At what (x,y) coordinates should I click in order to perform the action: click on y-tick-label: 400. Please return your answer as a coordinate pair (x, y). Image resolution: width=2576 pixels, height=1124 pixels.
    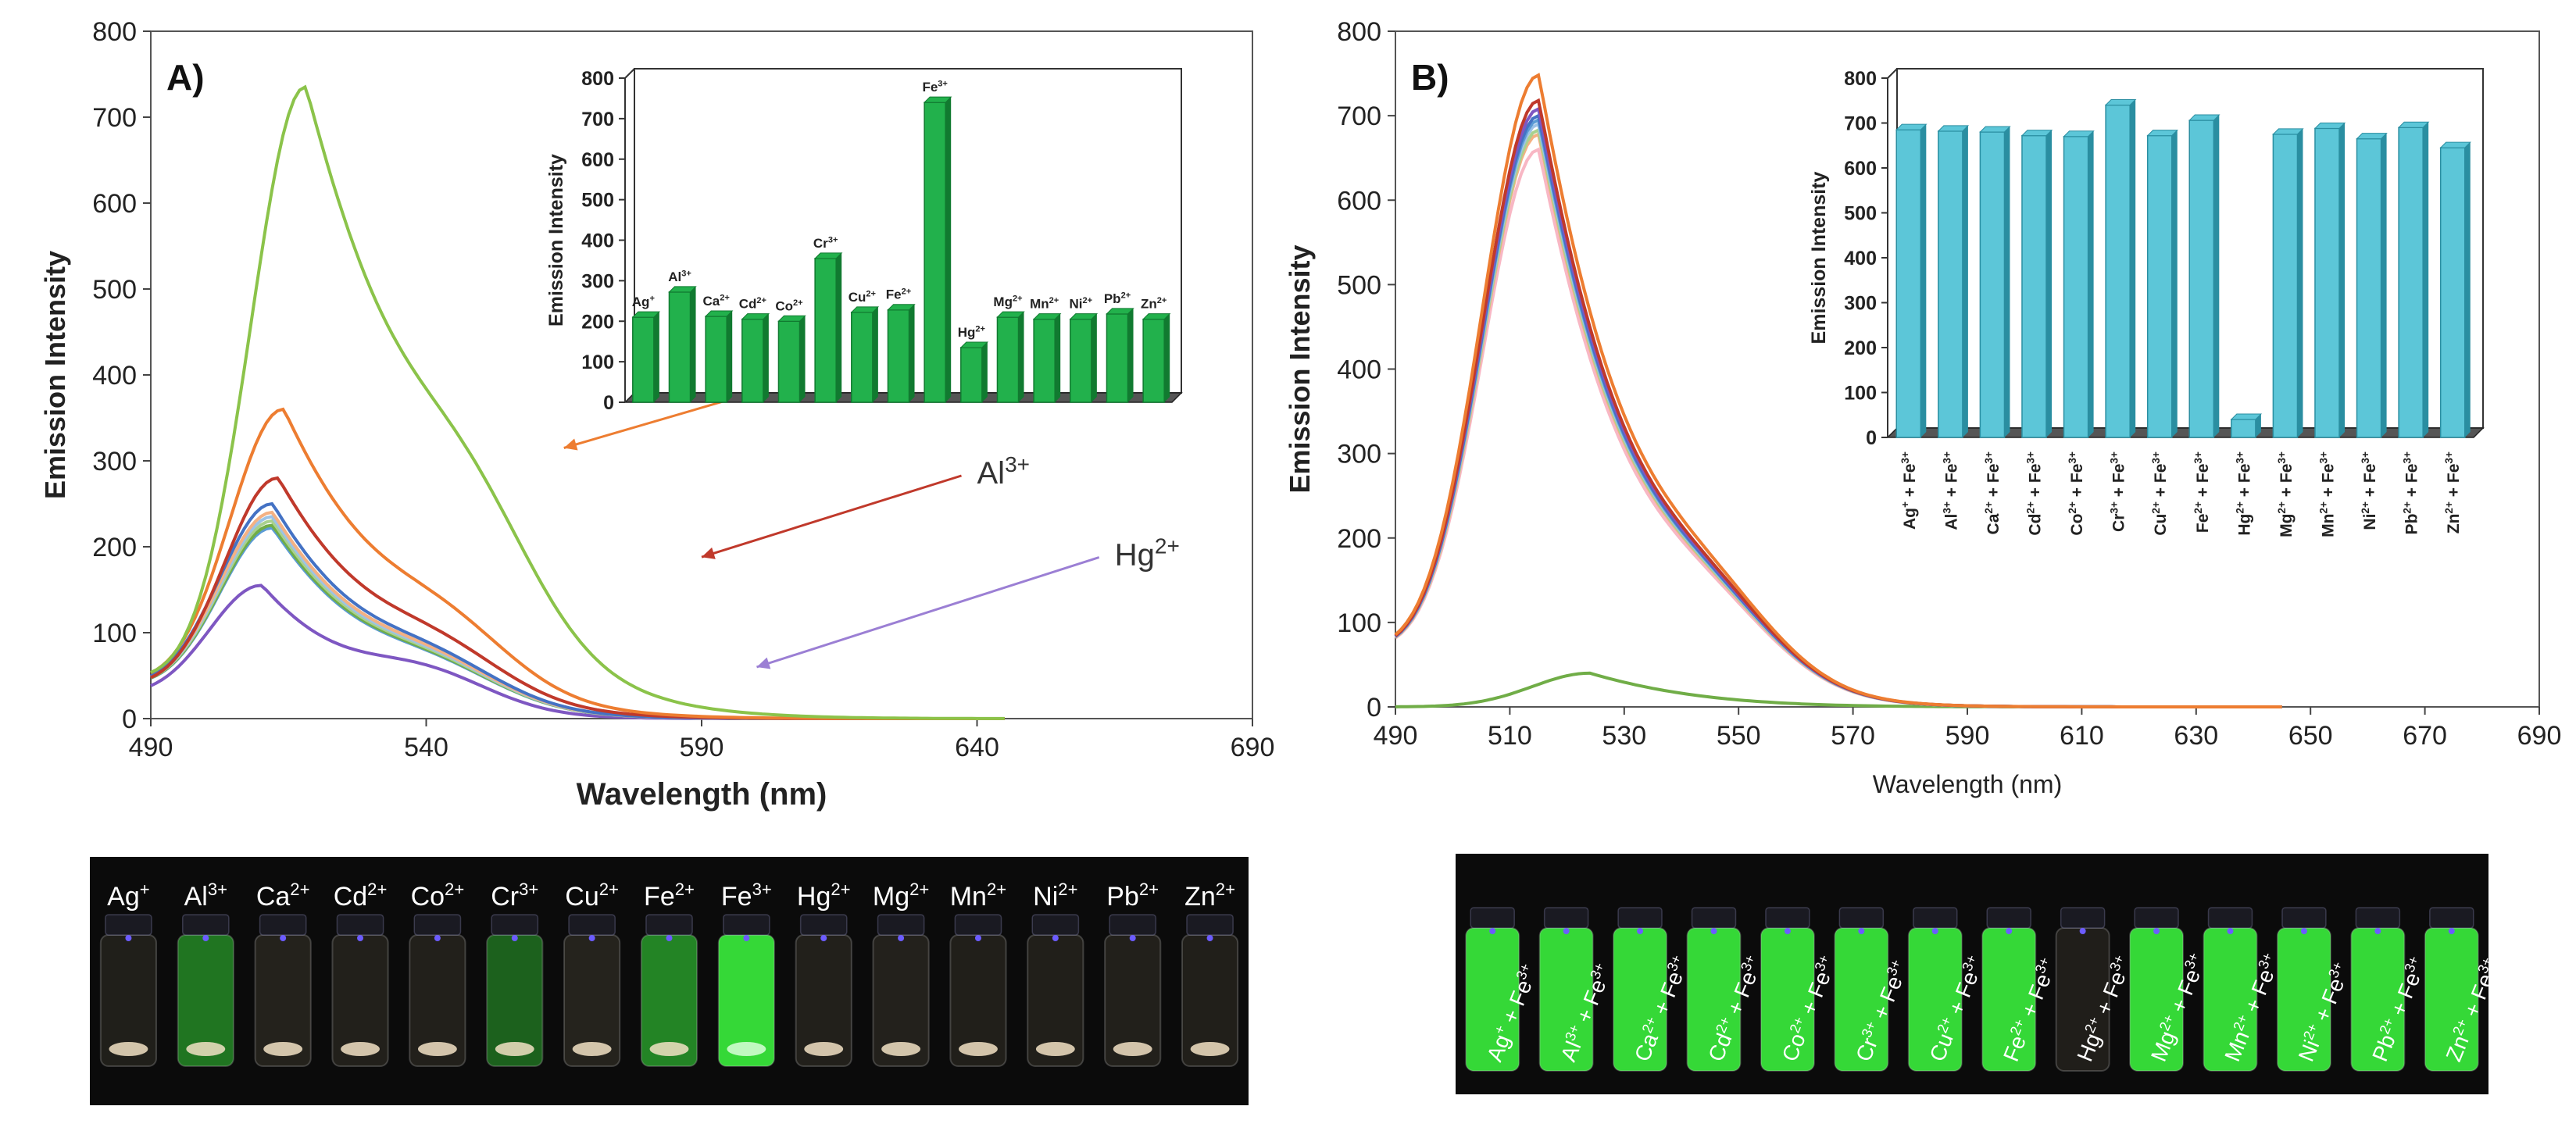
    Looking at the image, I should click on (115, 376).